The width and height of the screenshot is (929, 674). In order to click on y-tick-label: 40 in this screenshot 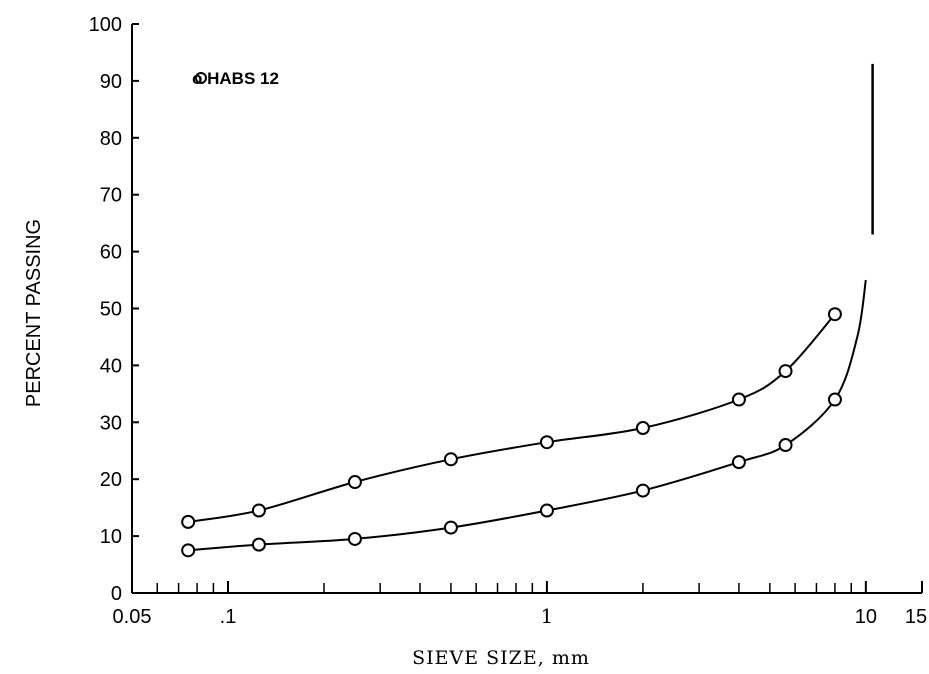, I will do `click(111, 366)`.